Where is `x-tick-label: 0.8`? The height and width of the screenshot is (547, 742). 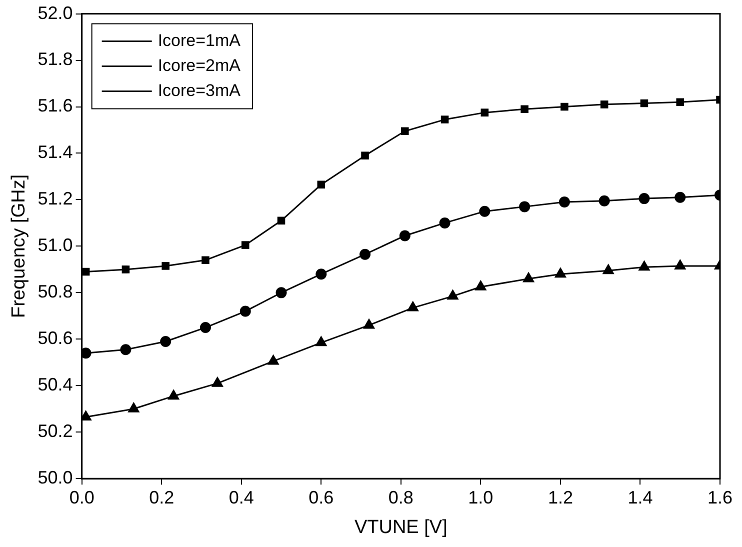 x-tick-label: 0.8 is located at coordinates (401, 497).